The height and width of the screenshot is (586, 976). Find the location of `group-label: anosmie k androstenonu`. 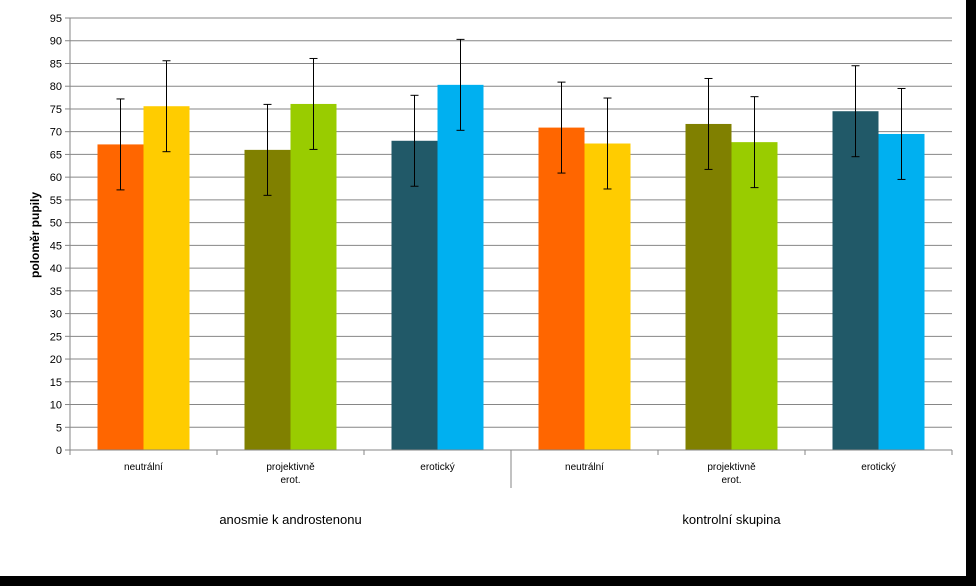

group-label: anosmie k androstenonu is located at coordinates (290, 519).